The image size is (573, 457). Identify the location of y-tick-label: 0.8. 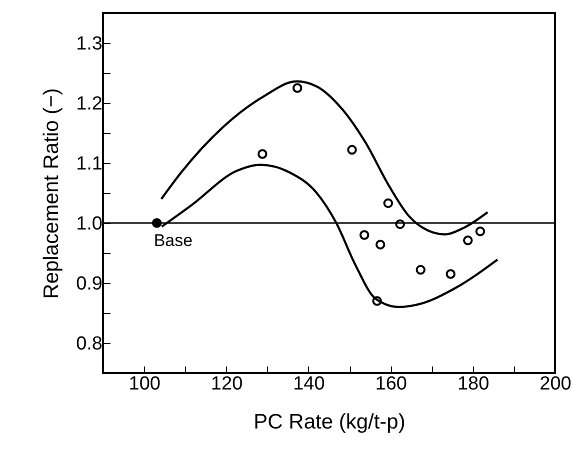
(89, 344).